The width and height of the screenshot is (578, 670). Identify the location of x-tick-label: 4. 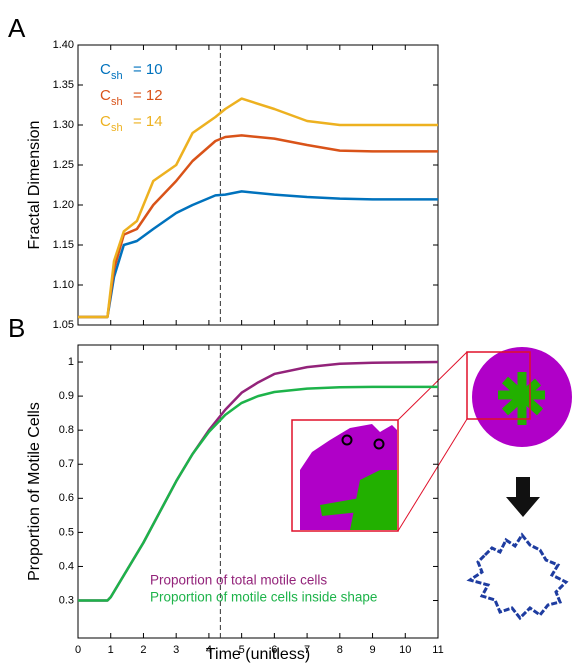
(209, 650).